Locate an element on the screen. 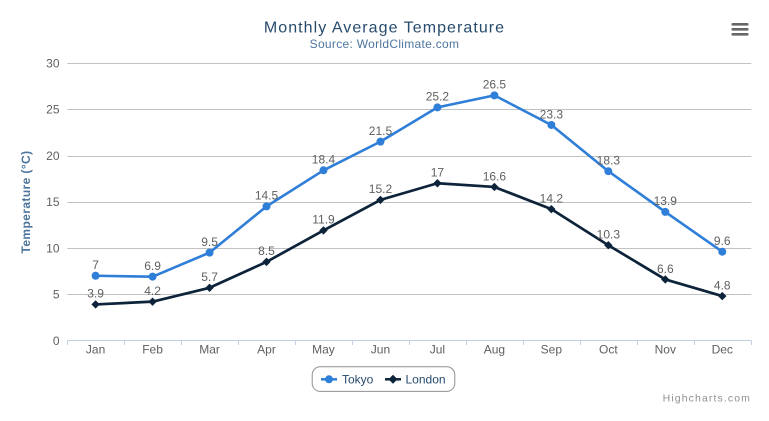 The width and height of the screenshot is (769, 421). svg-text: 5.7 is located at coordinates (209, 277).